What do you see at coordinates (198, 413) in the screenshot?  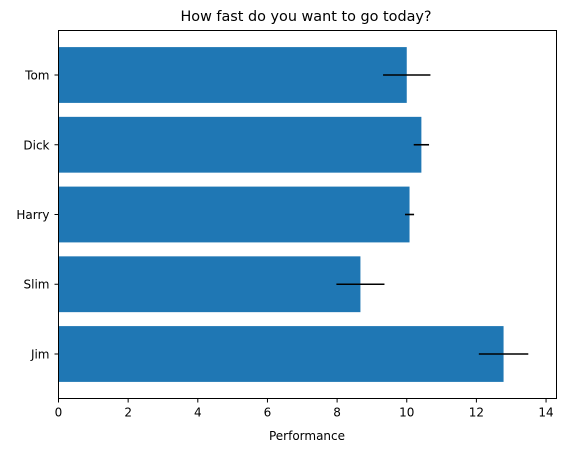 I see `x-tick-label-4: 4` at bounding box center [198, 413].